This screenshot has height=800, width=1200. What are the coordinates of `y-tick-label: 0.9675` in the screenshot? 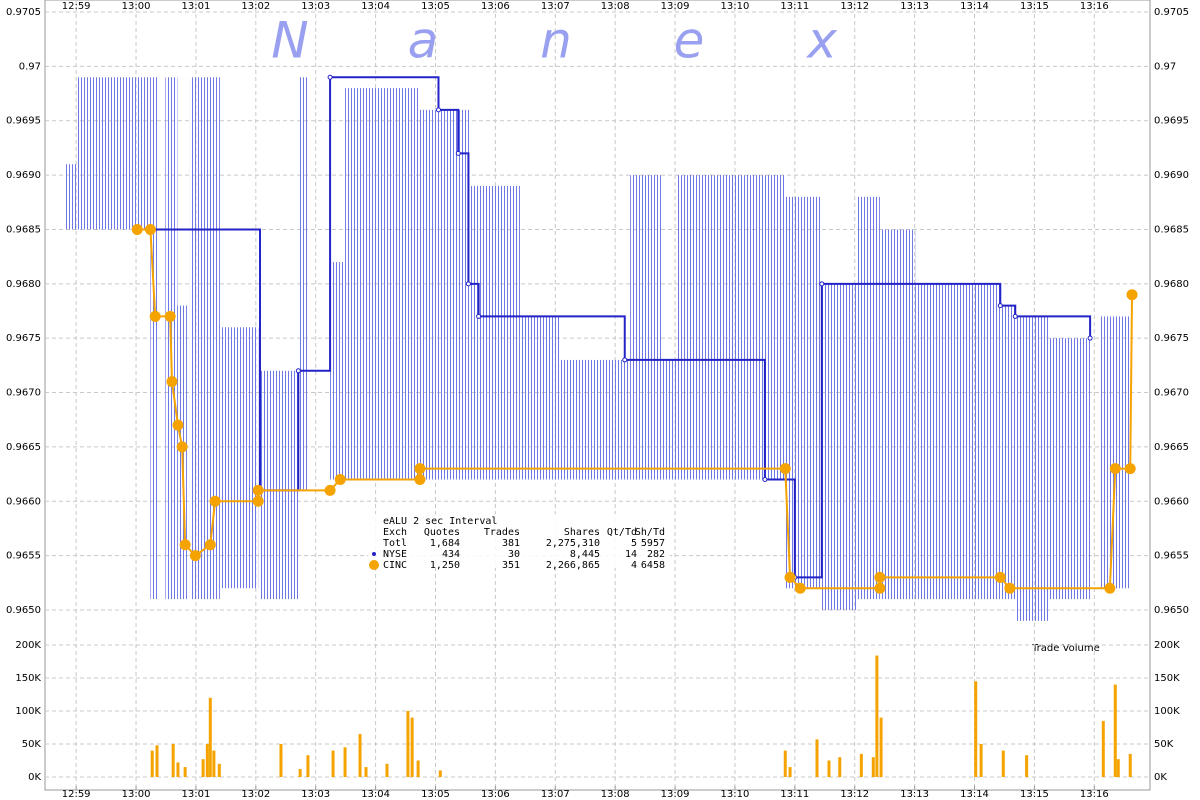 It's located at (23, 338).